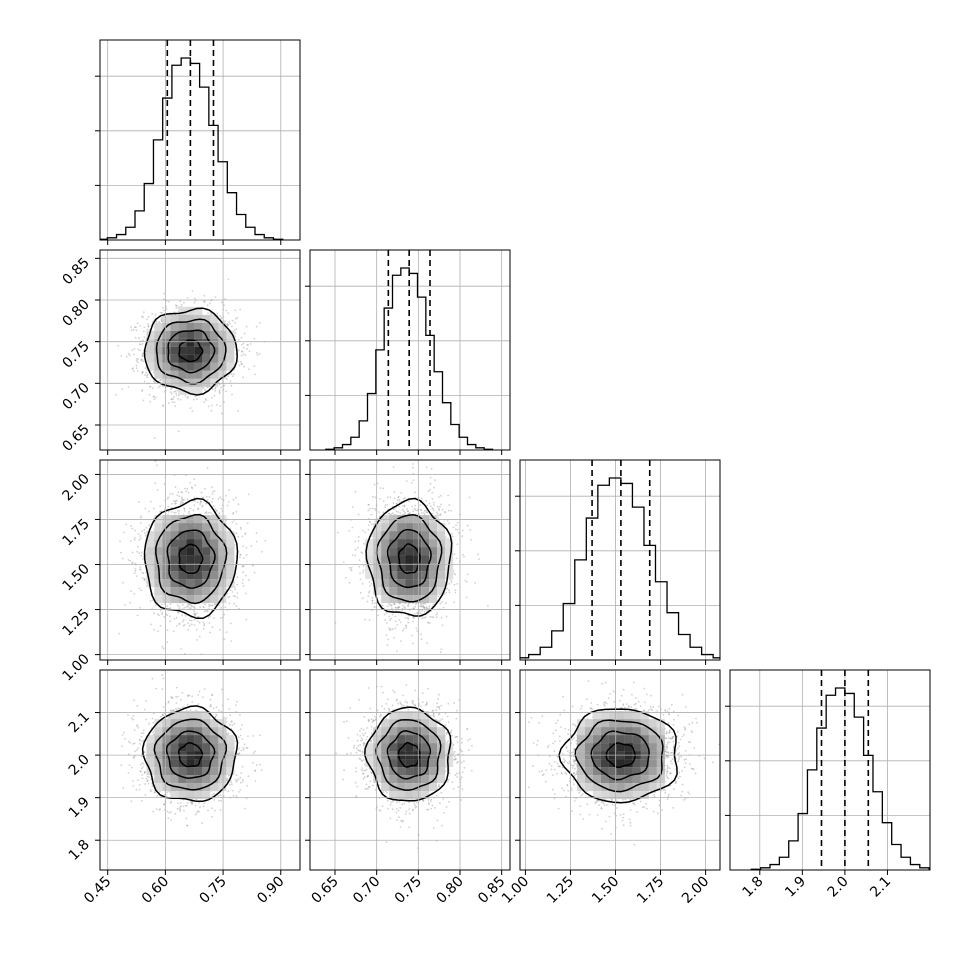 The width and height of the screenshot is (970, 970). Describe the element at coordinates (795, 887) in the screenshot. I see `x-tick-label: 1.9` at that location.